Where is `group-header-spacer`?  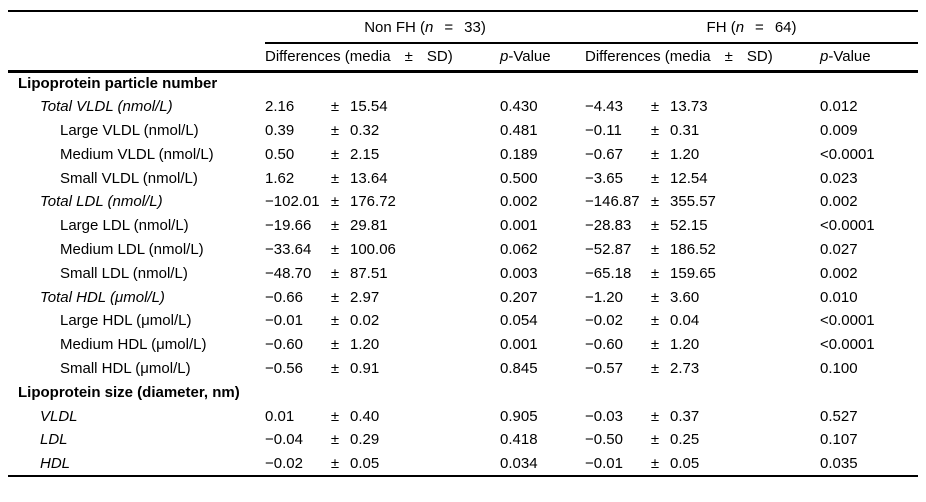
group-header-spacer is located at coordinates (136, 27).